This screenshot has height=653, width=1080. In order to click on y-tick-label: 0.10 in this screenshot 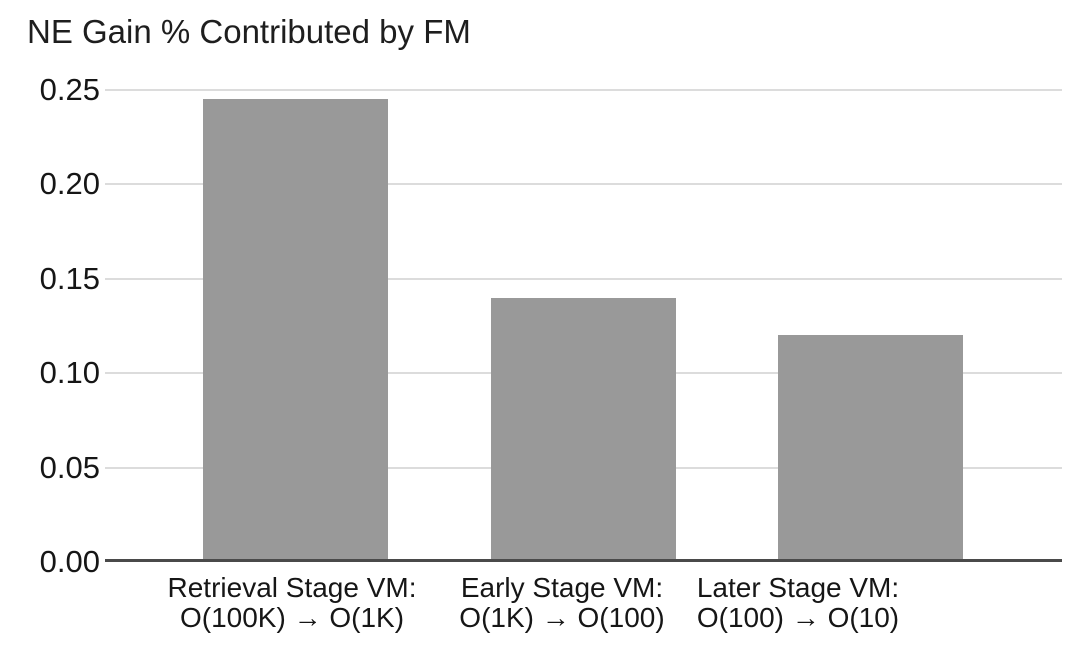, I will do `click(69, 373)`.